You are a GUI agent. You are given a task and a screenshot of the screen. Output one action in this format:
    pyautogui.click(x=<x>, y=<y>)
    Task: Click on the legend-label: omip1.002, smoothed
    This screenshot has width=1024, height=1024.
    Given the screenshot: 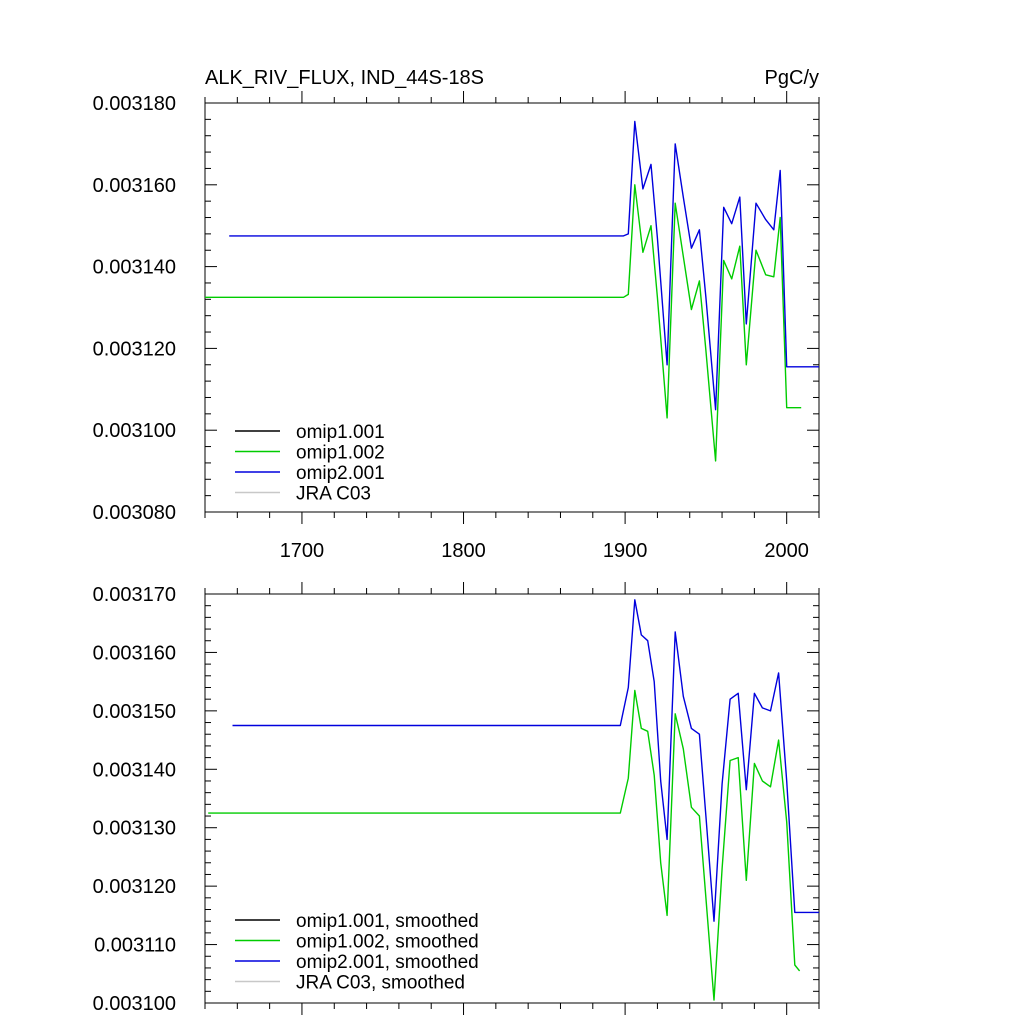 What is the action you would take?
    pyautogui.click(x=387, y=942)
    